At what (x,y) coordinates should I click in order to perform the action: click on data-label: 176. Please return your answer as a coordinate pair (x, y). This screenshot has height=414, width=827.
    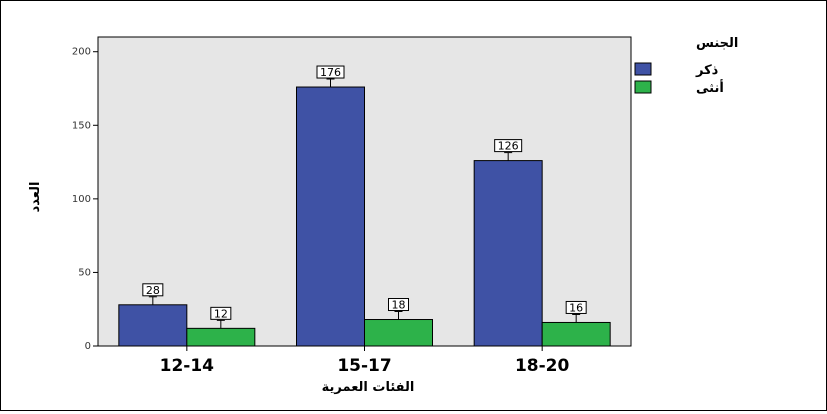
    Looking at the image, I should click on (330, 72).